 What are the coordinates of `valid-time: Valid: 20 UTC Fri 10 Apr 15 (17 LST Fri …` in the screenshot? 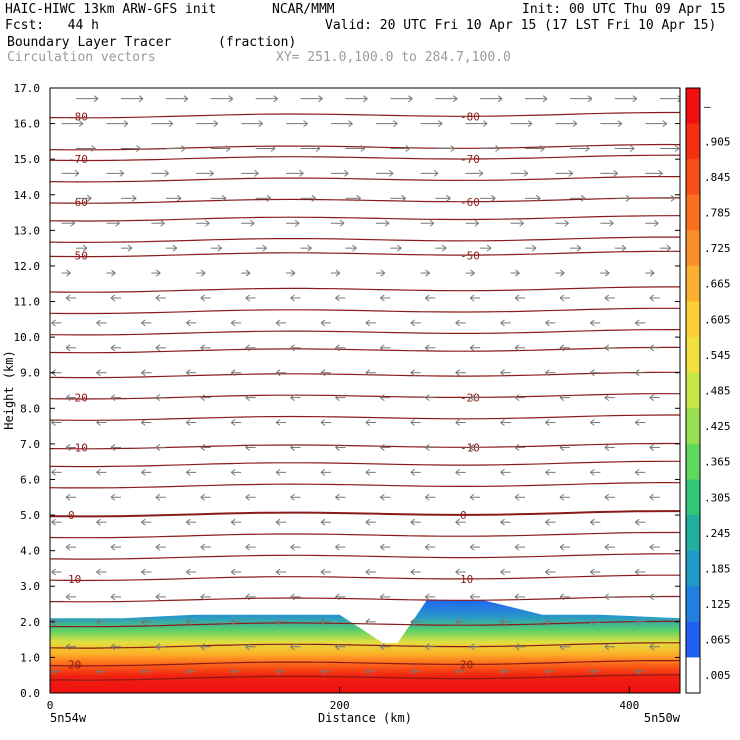 It's located at (521, 25).